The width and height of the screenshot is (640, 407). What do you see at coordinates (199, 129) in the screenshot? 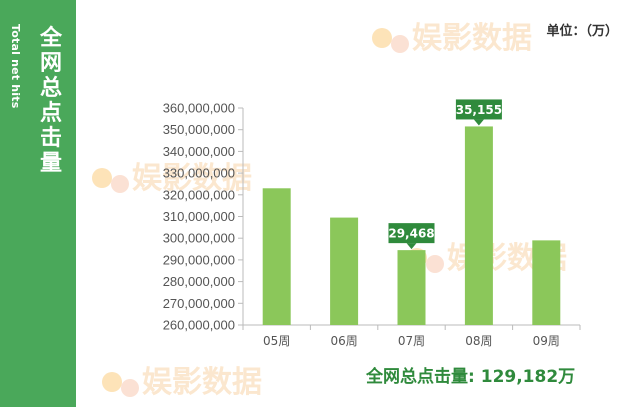
I see `y-tick-label: 350,000,000` at bounding box center [199, 129].